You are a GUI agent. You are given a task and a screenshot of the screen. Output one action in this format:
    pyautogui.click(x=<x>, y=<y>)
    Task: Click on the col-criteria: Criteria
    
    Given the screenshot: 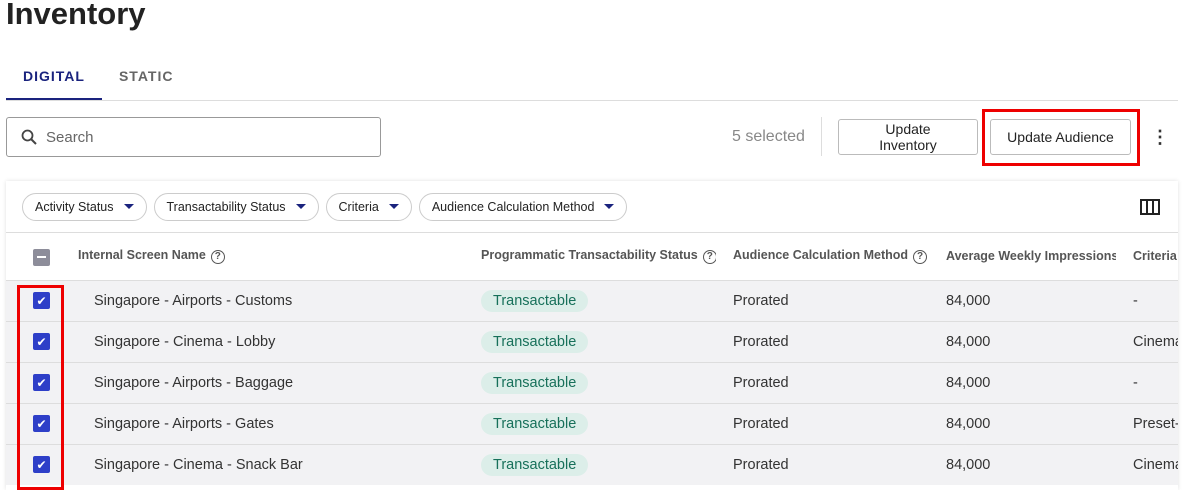 What is the action you would take?
    pyautogui.click(x=1147, y=256)
    